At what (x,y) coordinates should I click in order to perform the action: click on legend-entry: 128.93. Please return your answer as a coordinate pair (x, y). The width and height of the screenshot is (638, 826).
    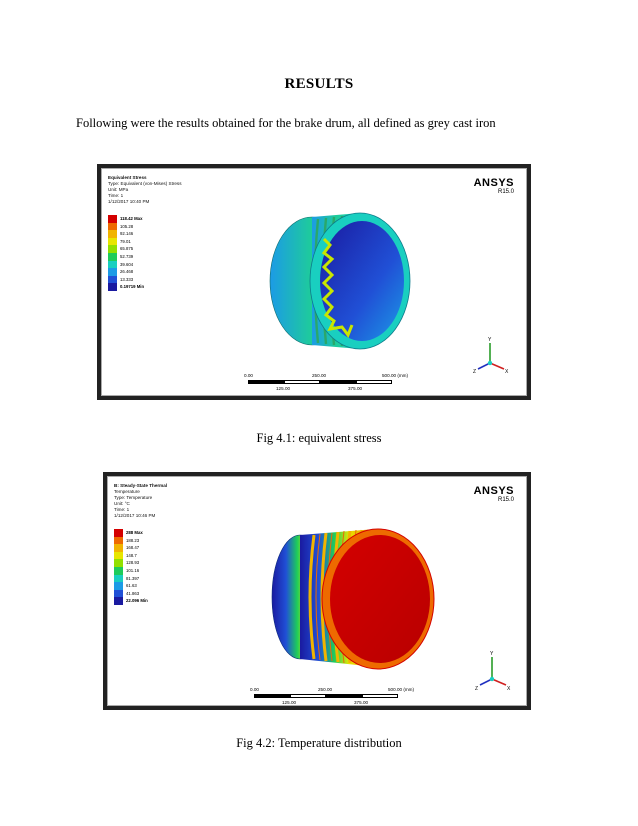
    Looking at the image, I should click on (131, 563).